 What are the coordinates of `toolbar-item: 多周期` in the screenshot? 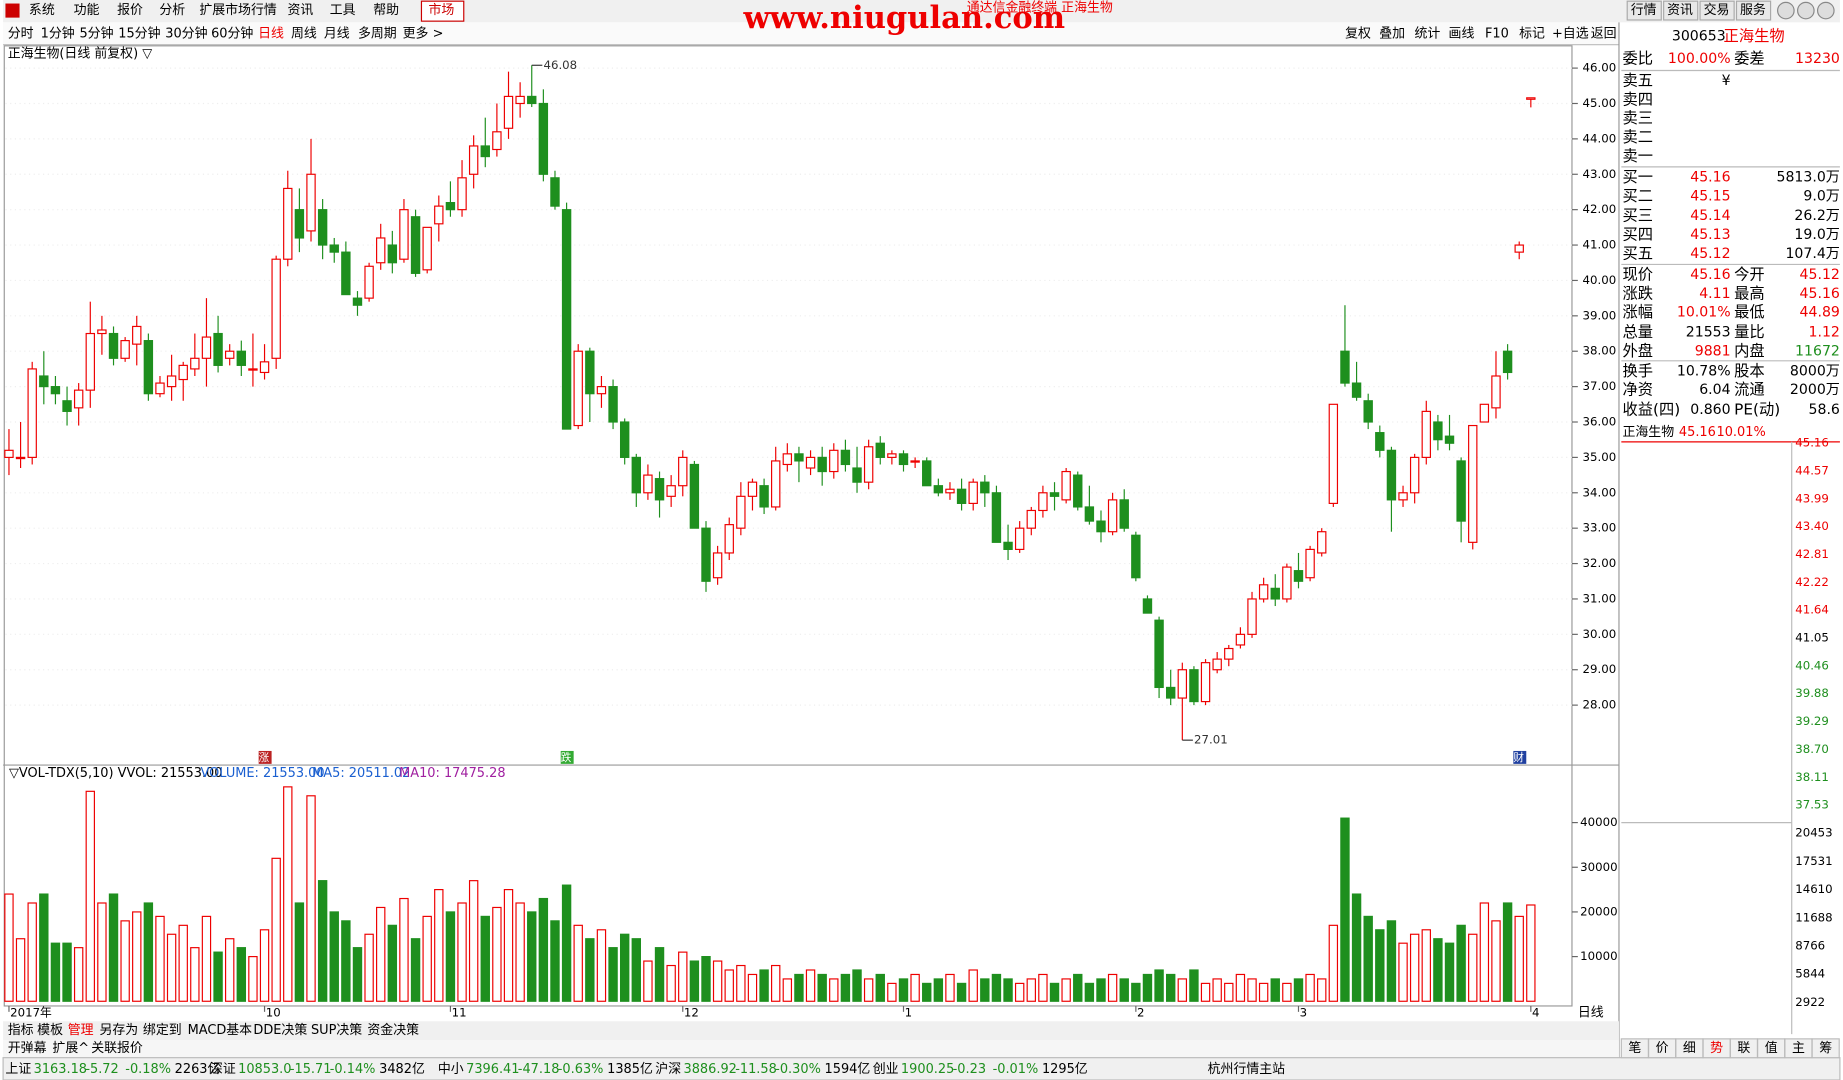 It's located at (377, 34).